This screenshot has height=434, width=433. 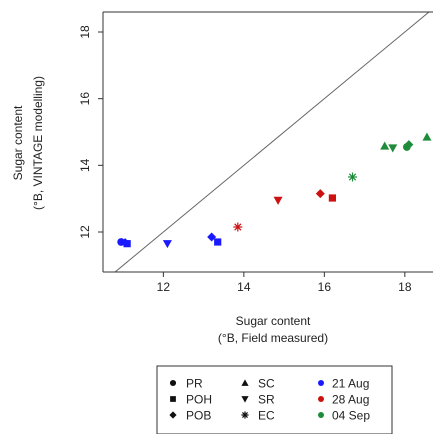 What do you see at coordinates (38, 143) in the screenshot?
I see `y-axis-unit: (°B, VINTAGE modelling)` at bounding box center [38, 143].